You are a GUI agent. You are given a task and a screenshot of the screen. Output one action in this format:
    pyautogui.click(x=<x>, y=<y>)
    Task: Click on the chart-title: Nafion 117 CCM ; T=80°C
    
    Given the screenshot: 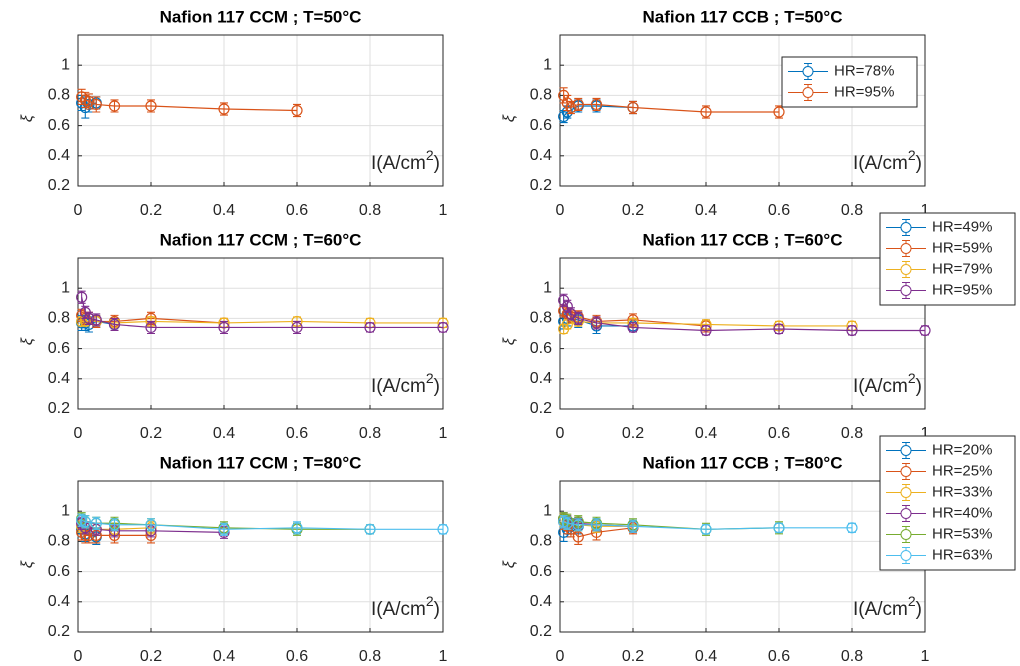 What is the action you would take?
    pyautogui.click(x=261, y=462)
    